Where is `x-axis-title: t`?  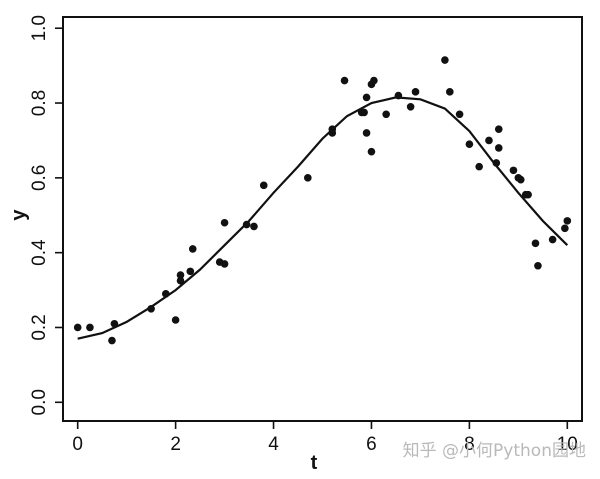 x-axis-title: t is located at coordinates (314, 463).